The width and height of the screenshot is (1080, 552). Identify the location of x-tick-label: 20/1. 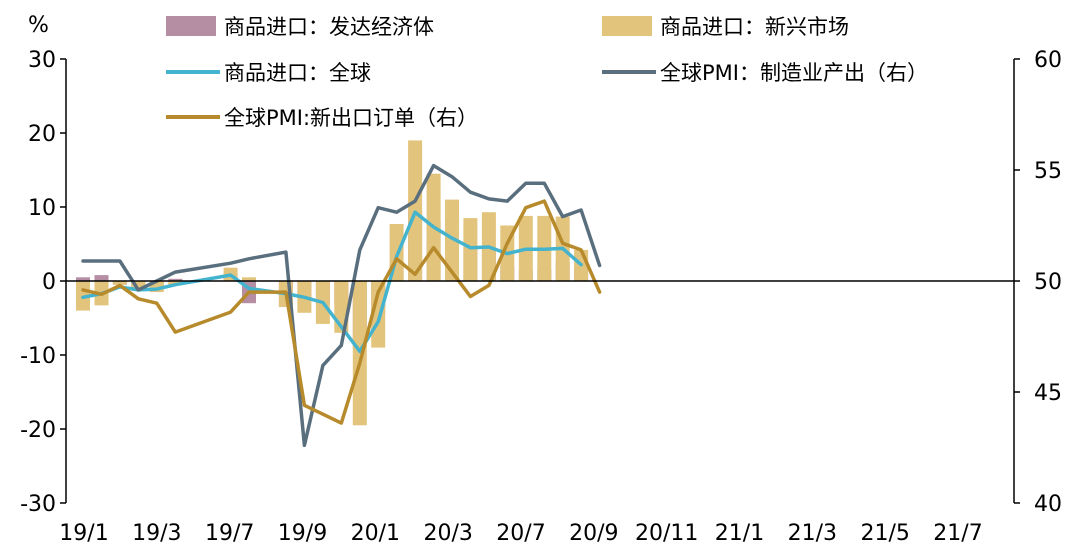
(375, 533).